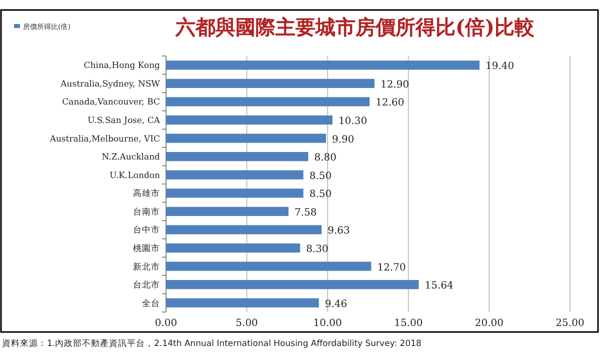 Image resolution: width=600 pixels, height=352 pixels. What do you see at coordinates (305, 212) in the screenshot?
I see `data-label: 7.58` at bounding box center [305, 212].